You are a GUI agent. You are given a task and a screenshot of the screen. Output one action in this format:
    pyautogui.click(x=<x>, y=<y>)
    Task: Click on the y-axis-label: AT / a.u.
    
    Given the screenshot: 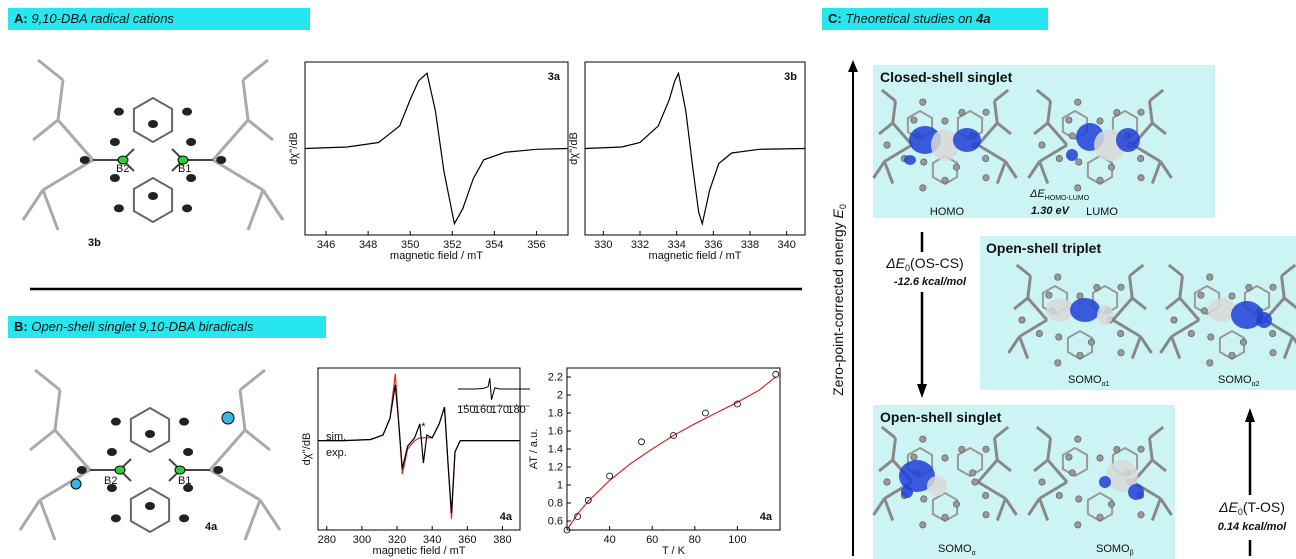 What is the action you would take?
    pyautogui.click(x=534, y=449)
    